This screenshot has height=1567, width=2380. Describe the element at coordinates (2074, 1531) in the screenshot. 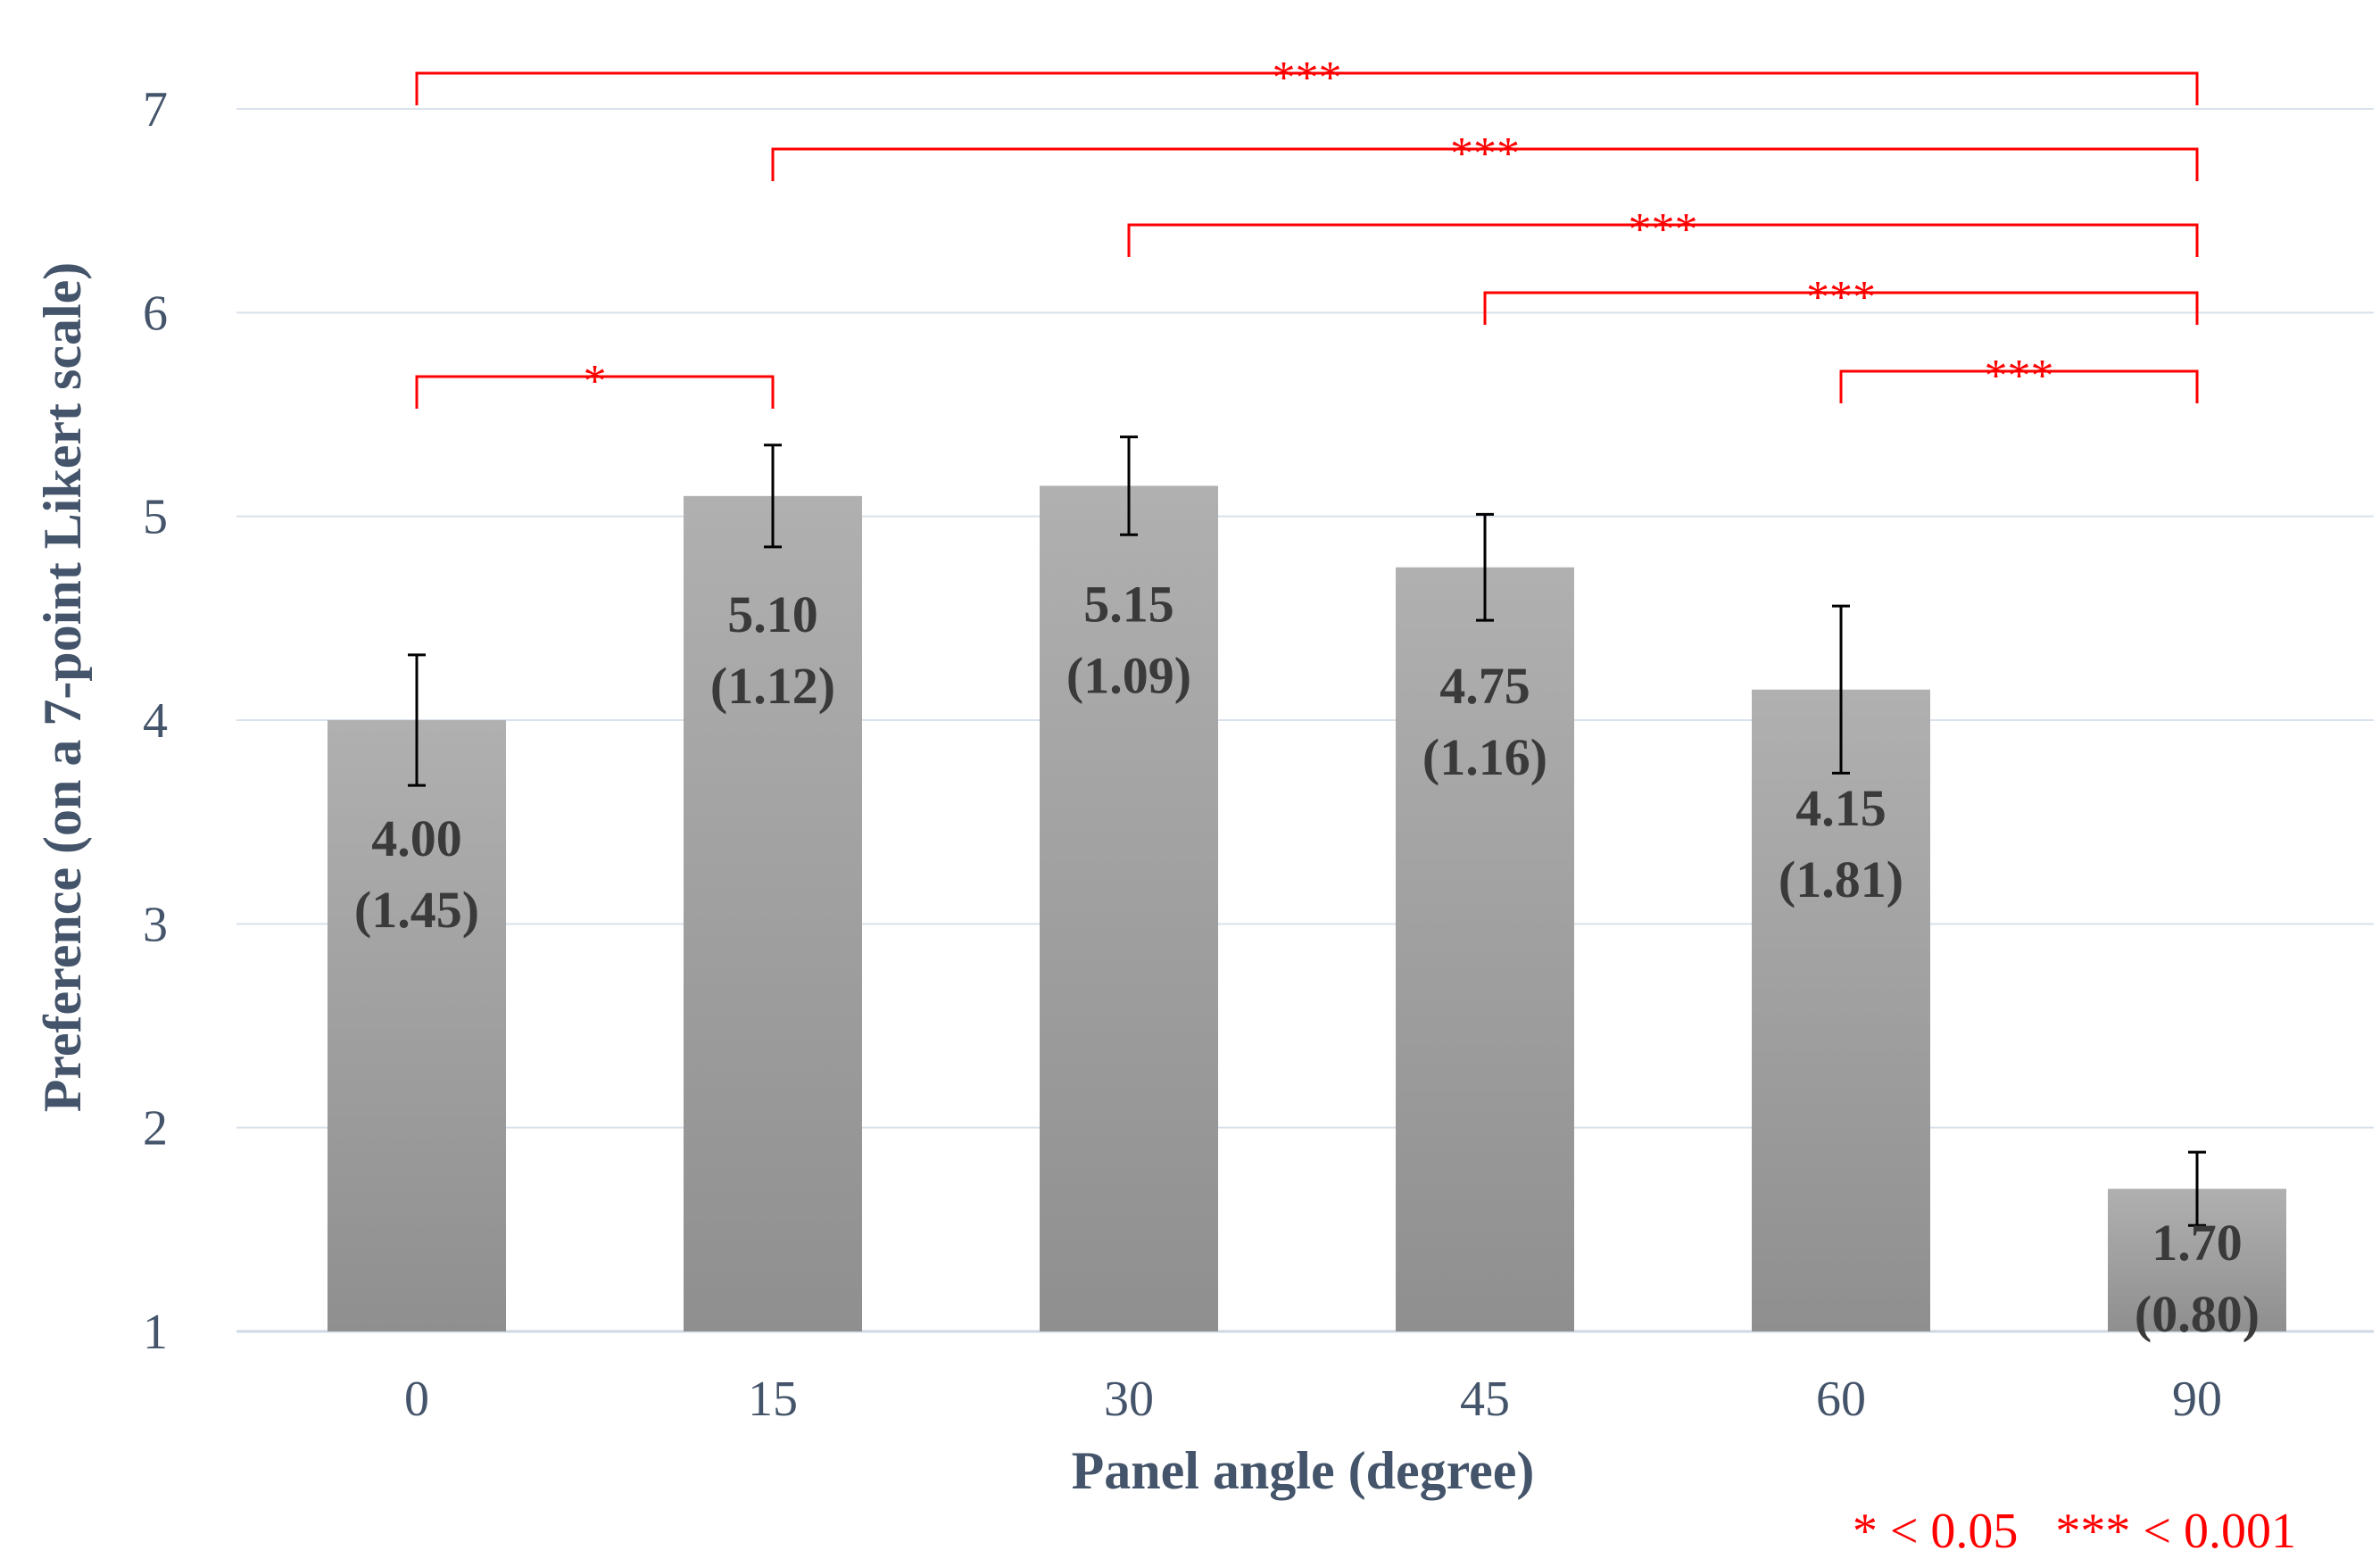

I see `significance-note: * < 0.05 *** < 0.001` at that location.